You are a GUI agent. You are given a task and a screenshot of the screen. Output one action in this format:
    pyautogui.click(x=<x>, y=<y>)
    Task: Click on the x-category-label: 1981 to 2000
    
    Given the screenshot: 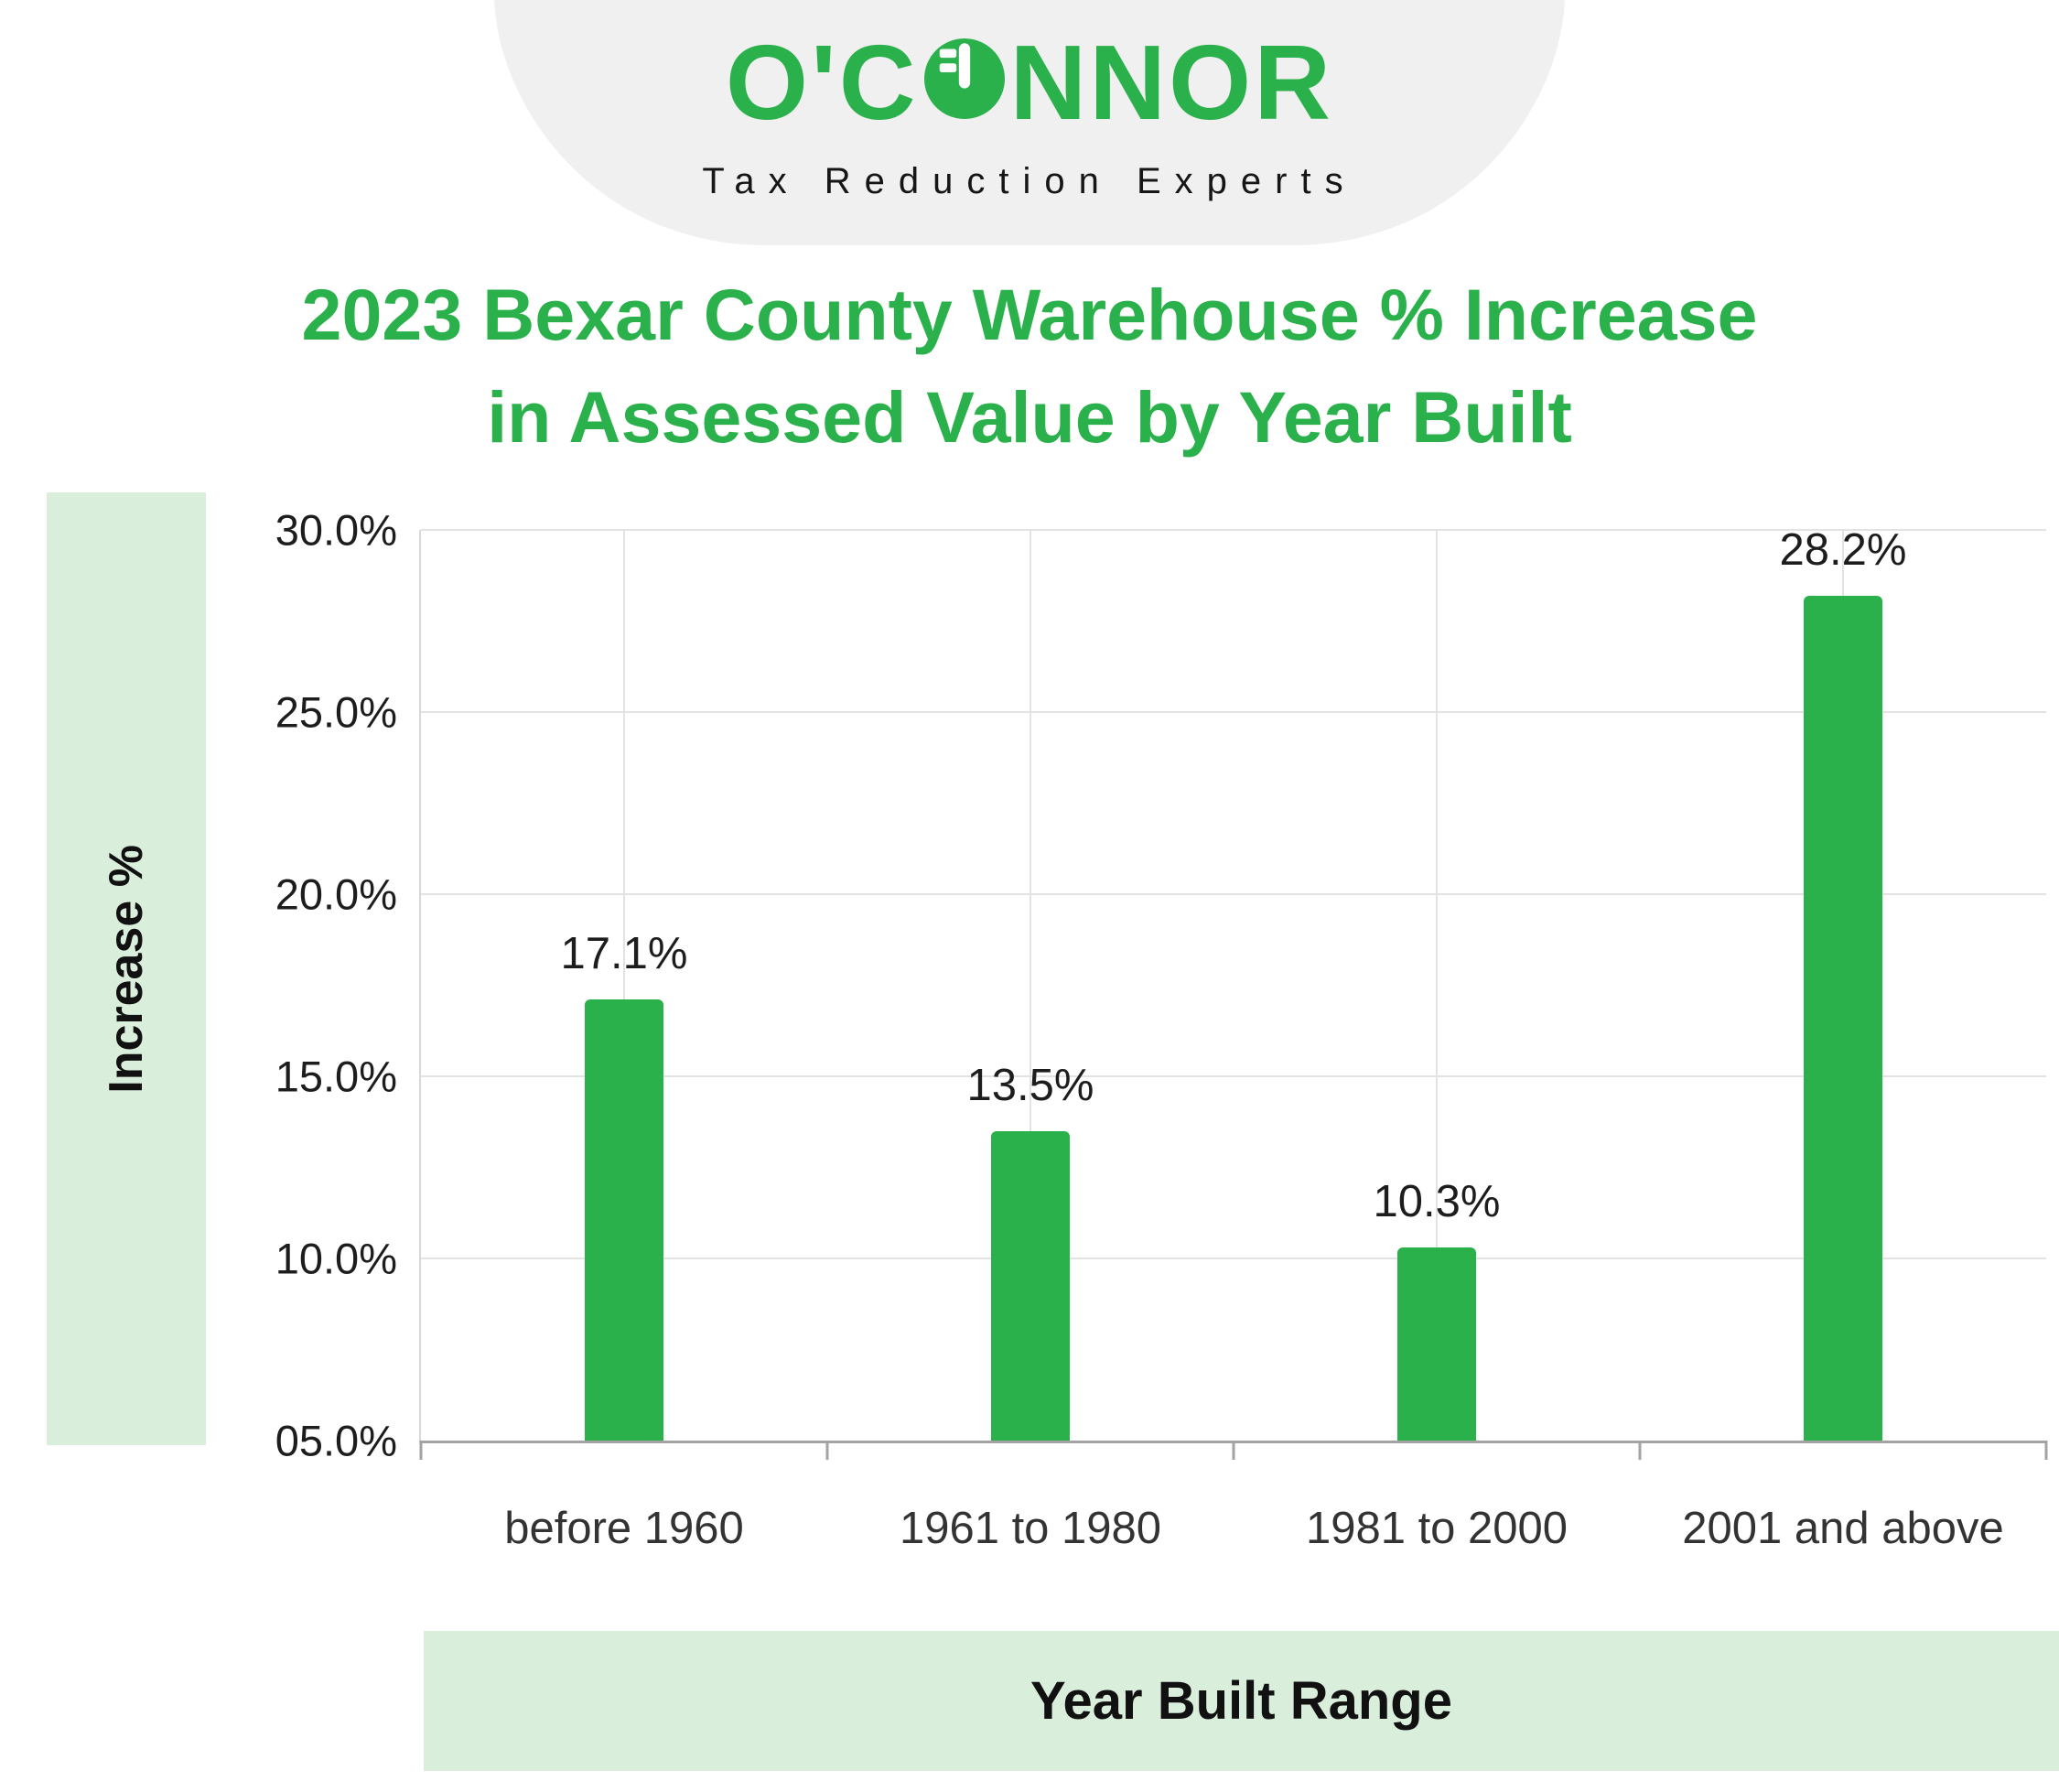 What is the action you would take?
    pyautogui.click(x=1437, y=1529)
    